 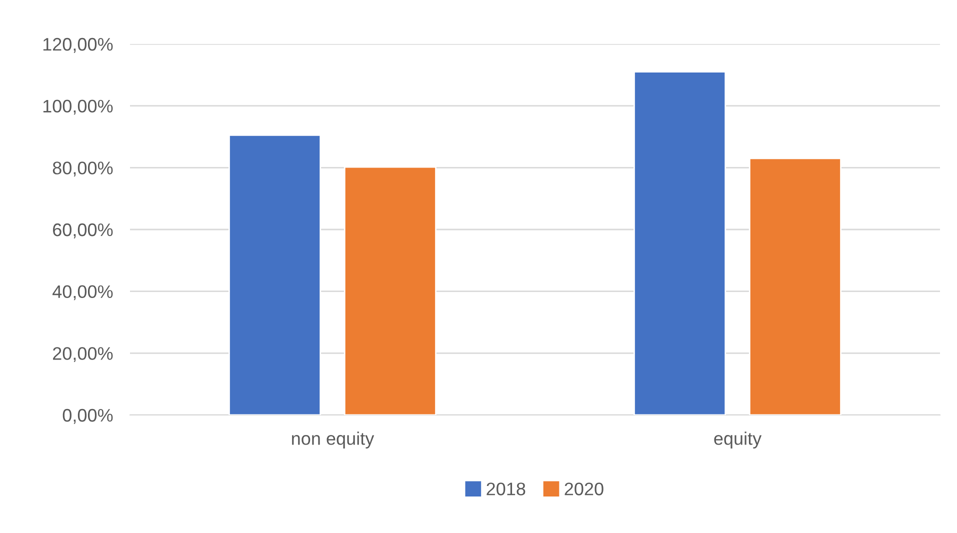 I want to click on y-tick-label: 0,00%, so click(x=87, y=416).